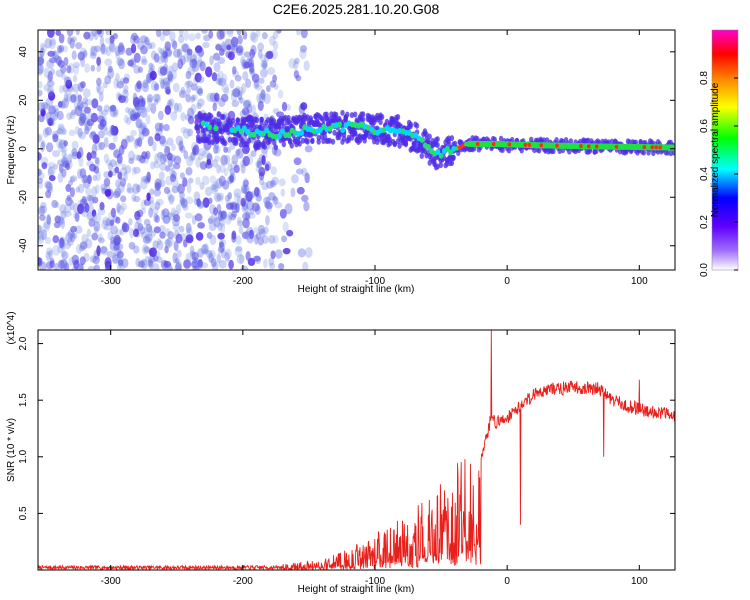 This screenshot has height=600, width=750. I want to click on spectrogram-ridge-cell, so click(549, 145).